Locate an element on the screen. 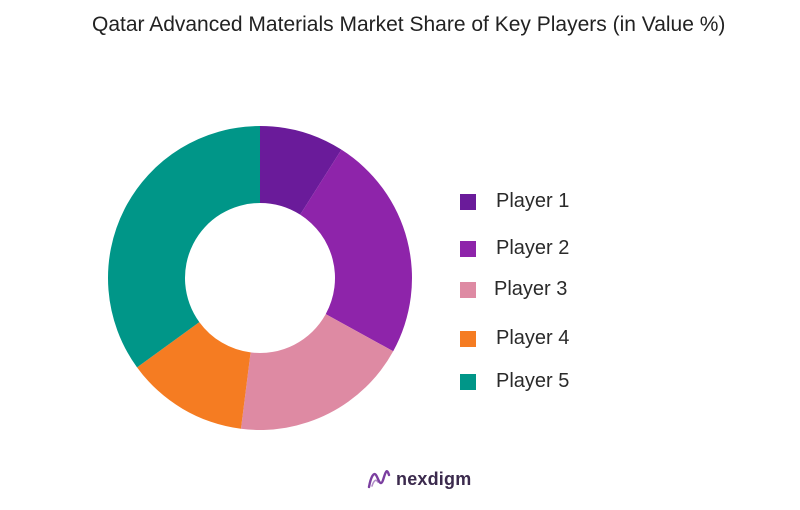 This screenshot has height=510, width=800. legend-label-player-5: Player 5 is located at coordinates (533, 381).